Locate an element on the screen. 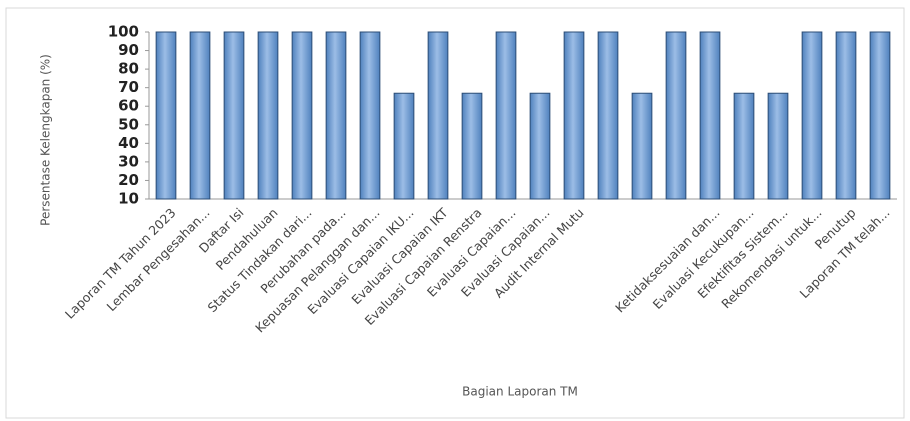 The image size is (910, 421). y-axis-label: Persentase Kelengkapan (%) is located at coordinates (46, 140).